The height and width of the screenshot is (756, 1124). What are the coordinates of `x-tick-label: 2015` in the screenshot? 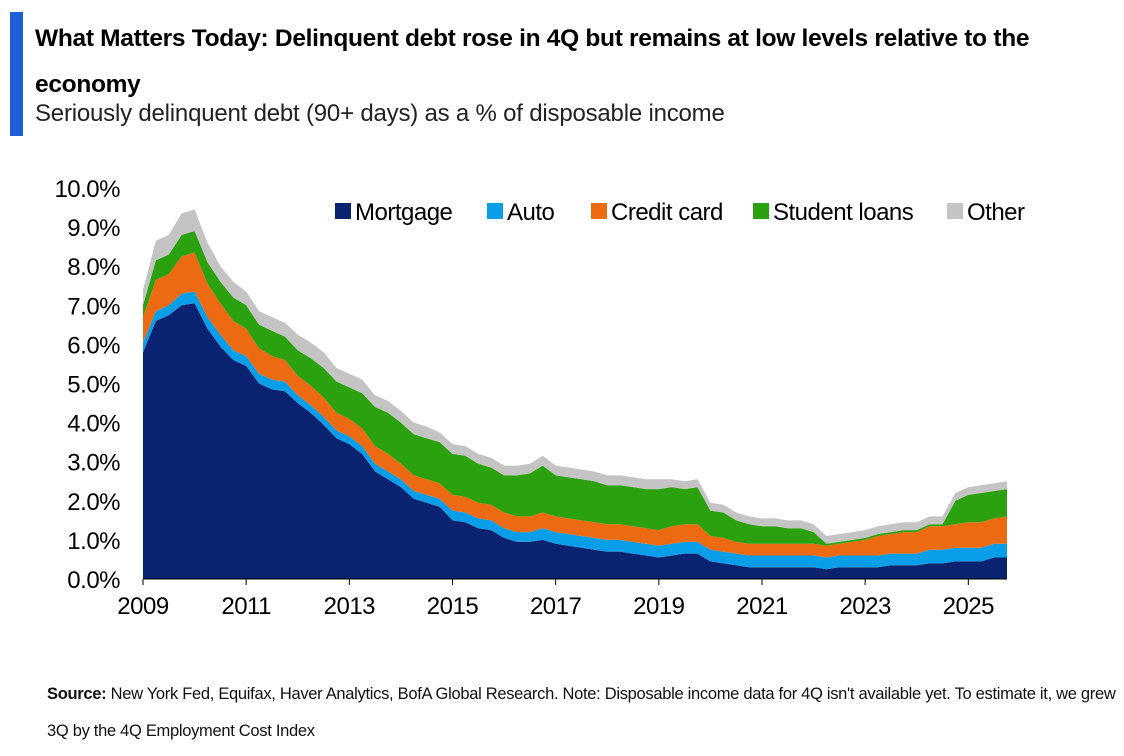 It's located at (453, 606).